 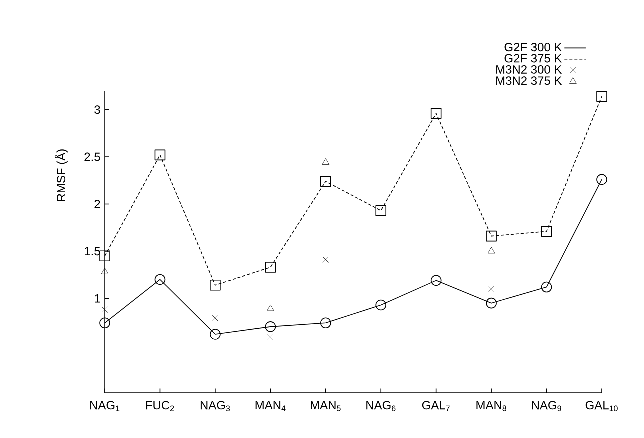 I want to click on x-tick-label: NAG$_{9}$, so click(x=547, y=406).